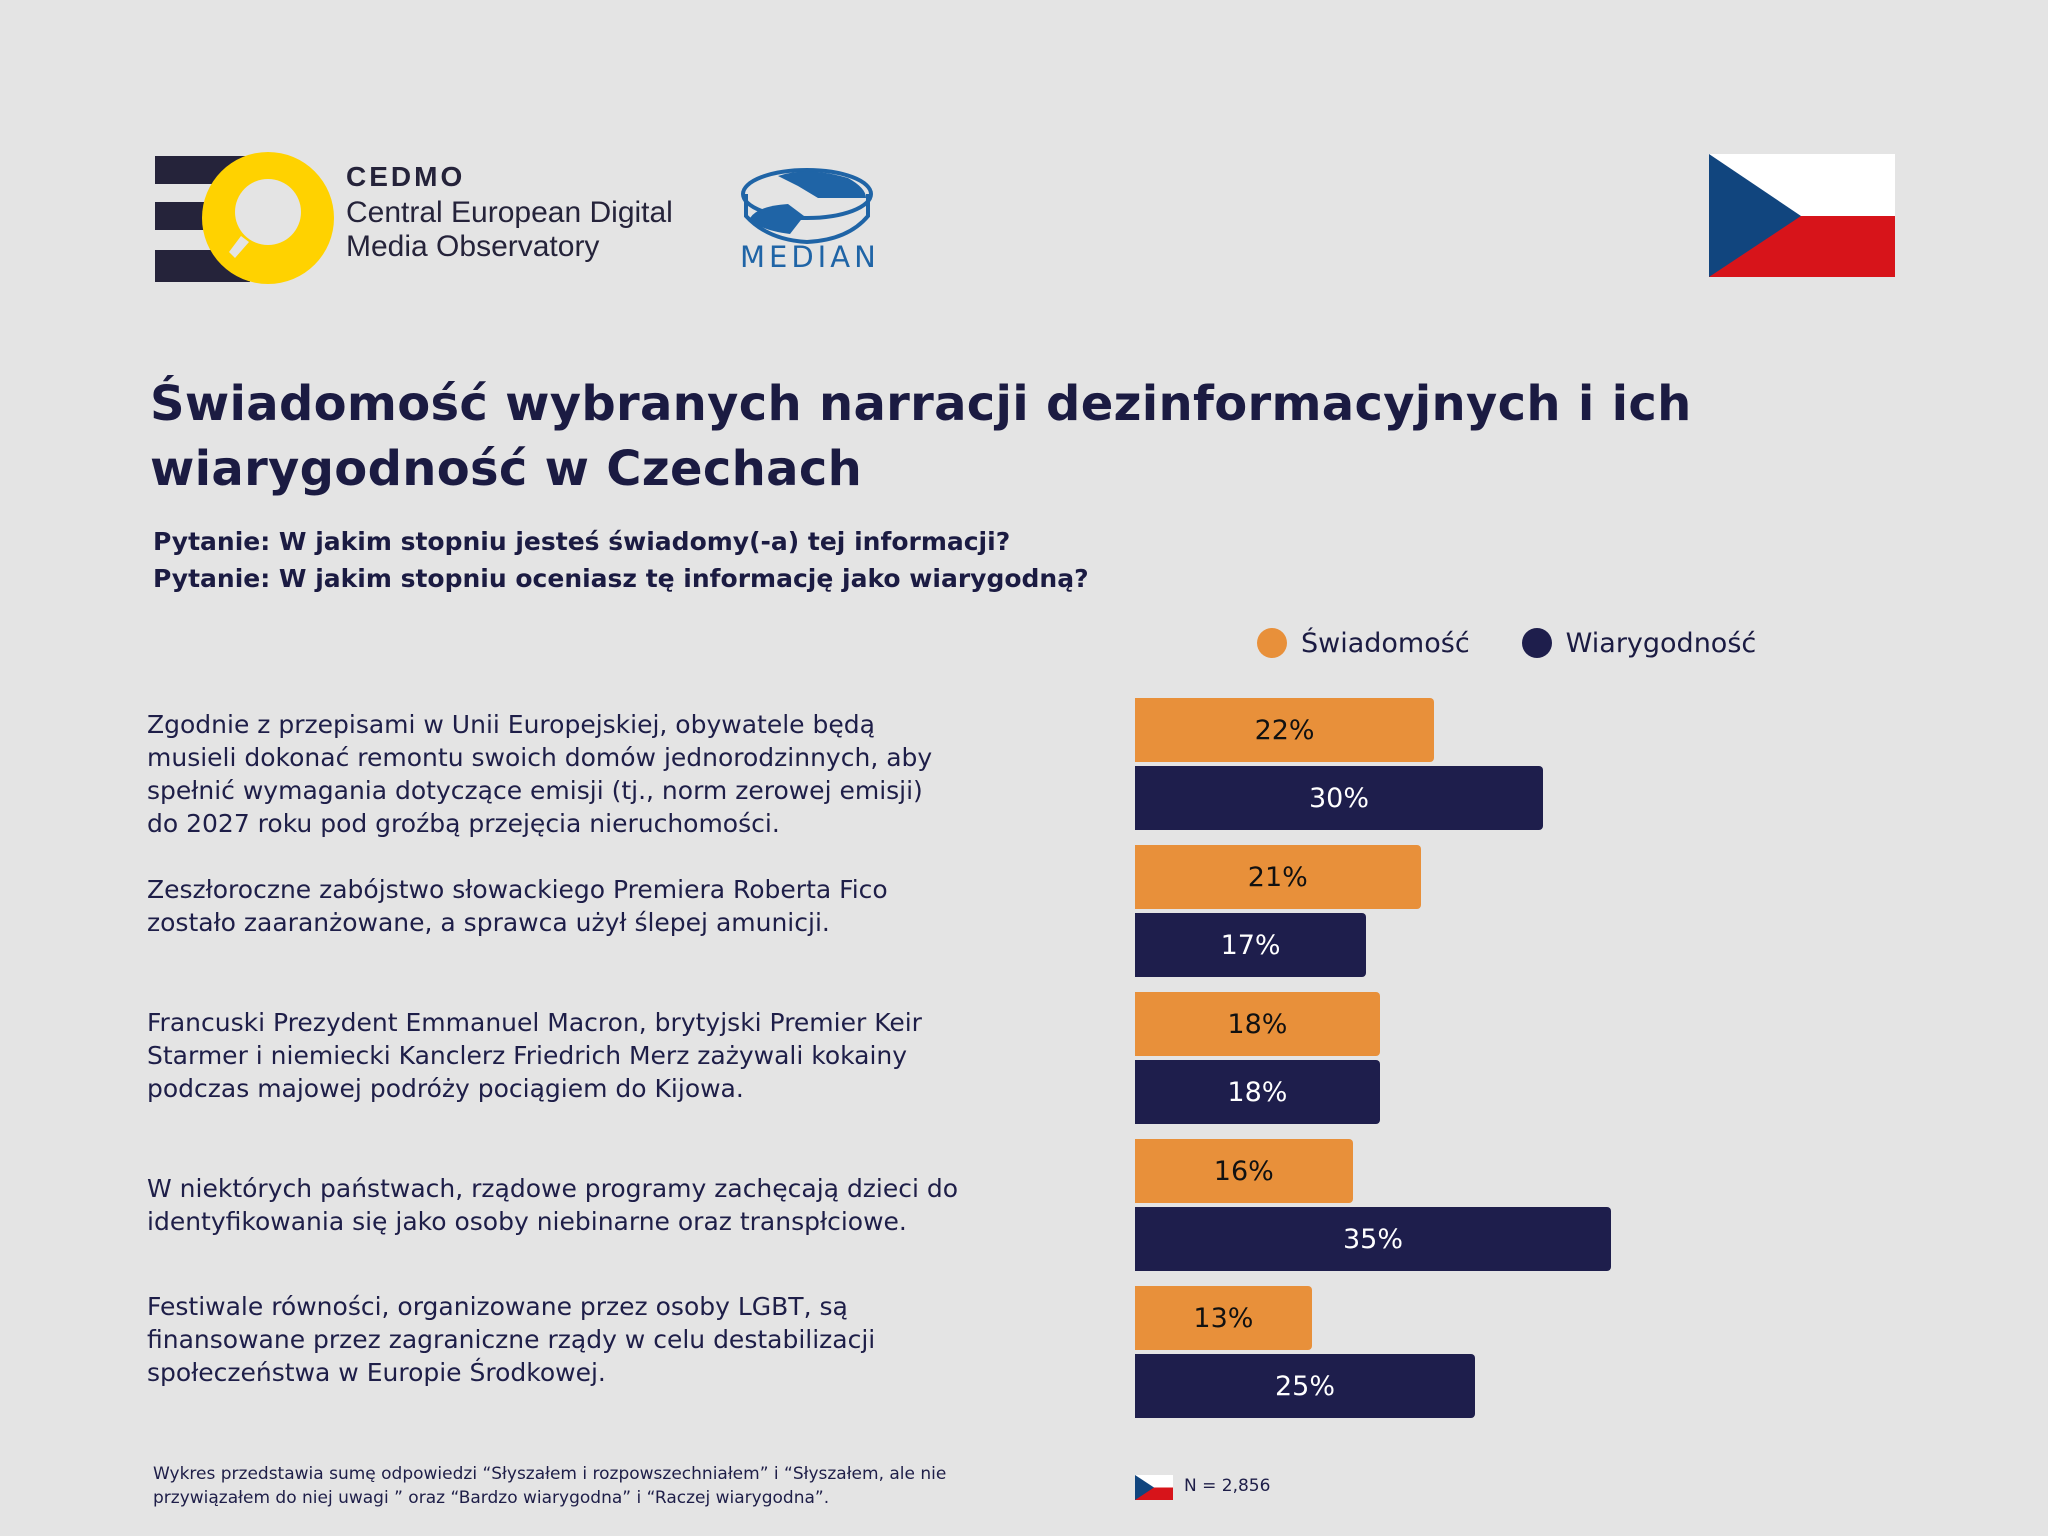  I want to click on bar-awareness-4: 16%, so click(1244, 1171).